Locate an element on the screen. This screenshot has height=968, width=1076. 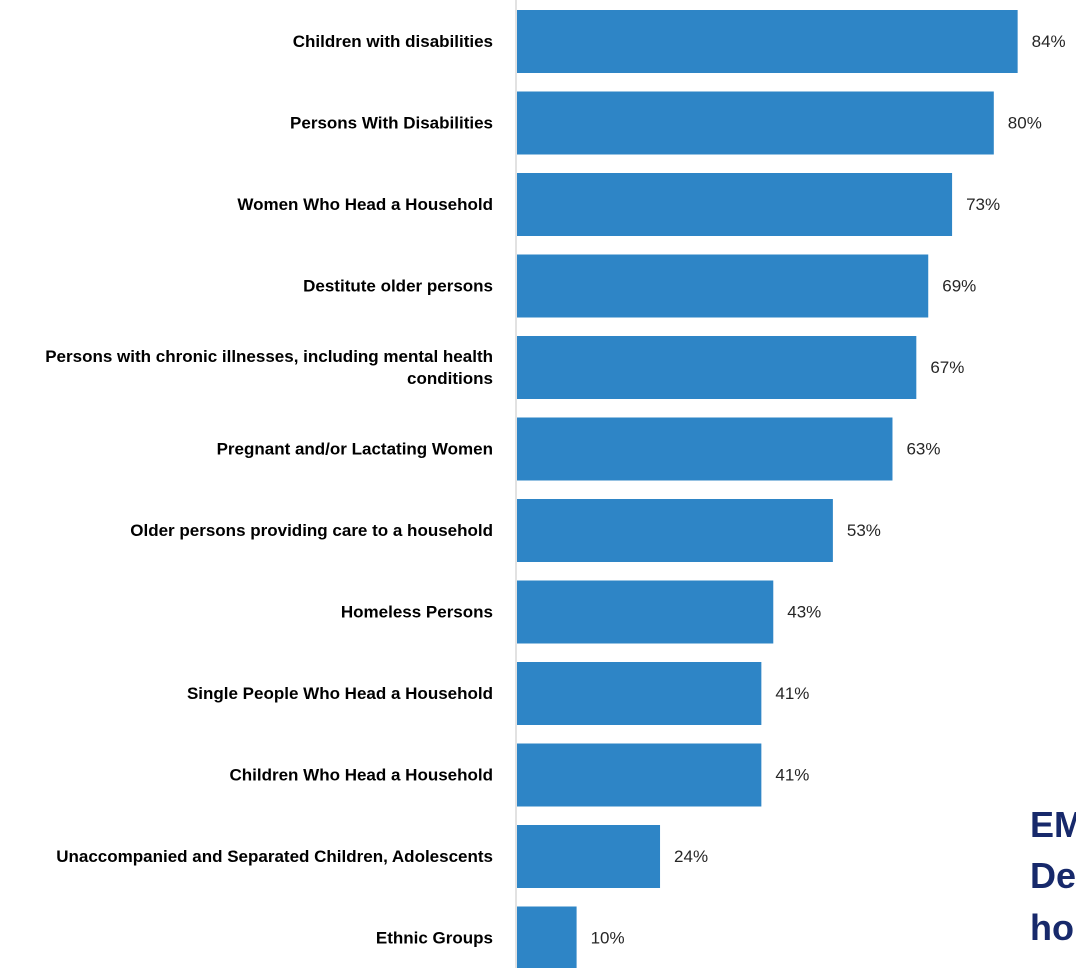
category-label: Persons With Disabilities is located at coordinates (391, 123).